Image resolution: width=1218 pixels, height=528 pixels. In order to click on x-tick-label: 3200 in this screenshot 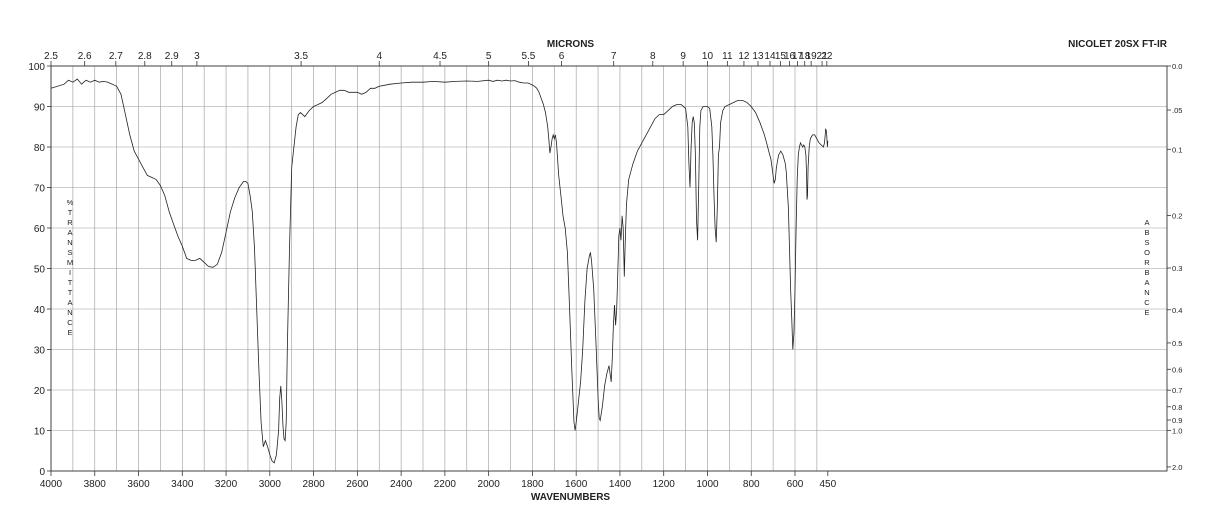, I will do `click(226, 484)`.